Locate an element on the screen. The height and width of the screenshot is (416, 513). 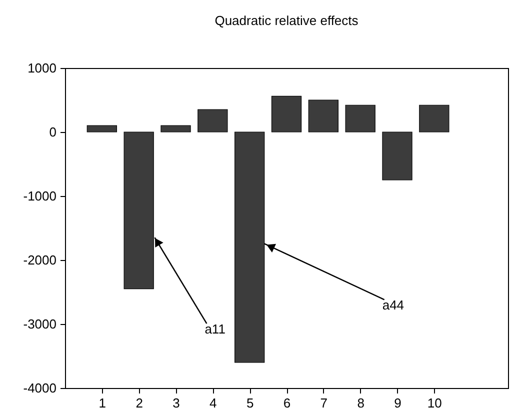
y-tick-label: 1000 is located at coordinates (42, 68).